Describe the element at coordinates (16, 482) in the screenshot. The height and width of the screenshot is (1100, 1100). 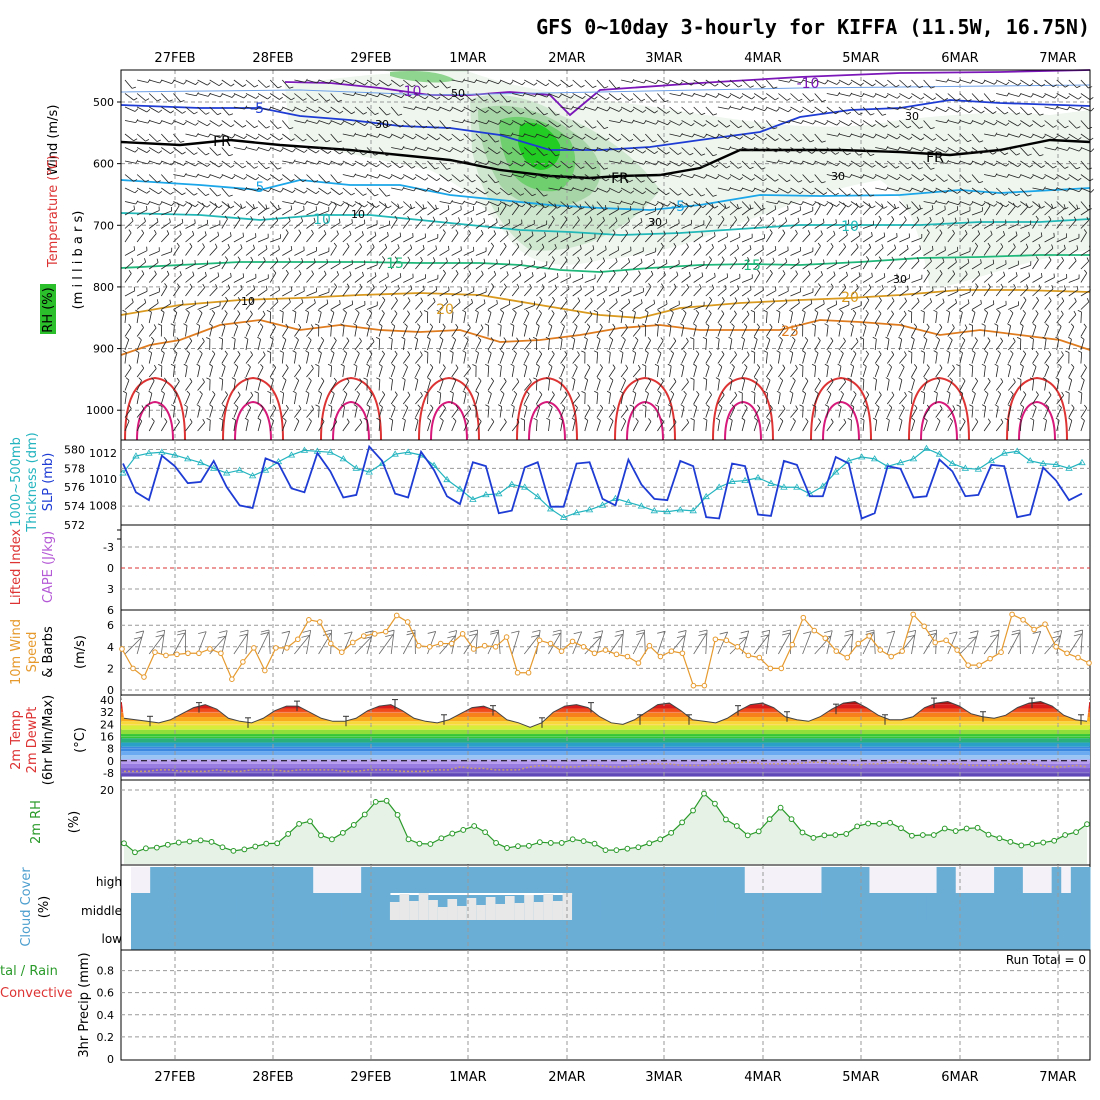
I see `slp-ylabel-1000-500: 1000~500mb` at that location.